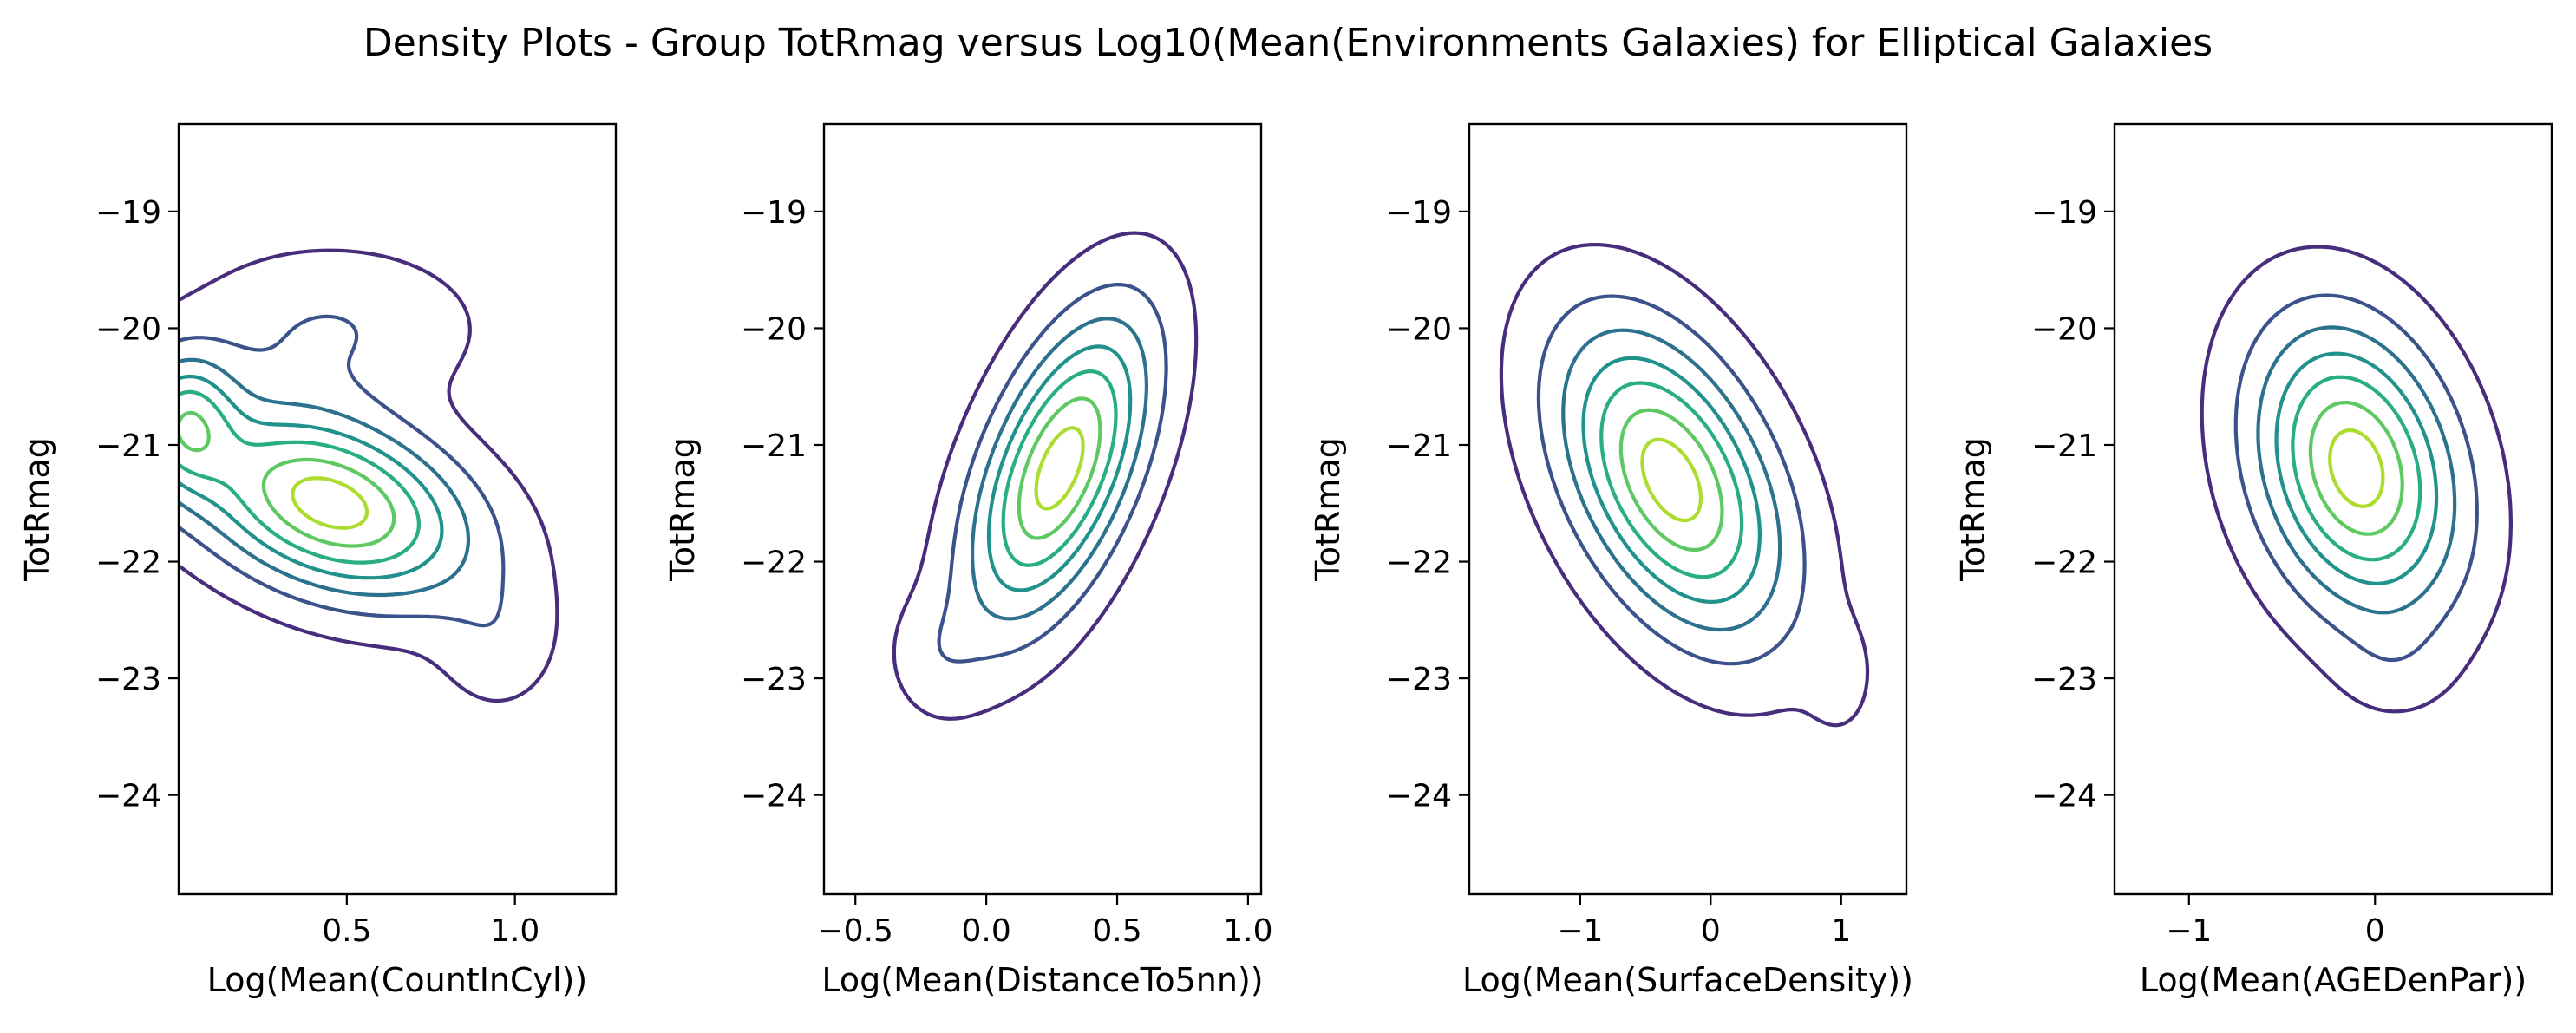 This screenshot has height=1033, width=2576. What do you see at coordinates (1841, 931) in the screenshot?
I see `x-tick-label: 1` at bounding box center [1841, 931].